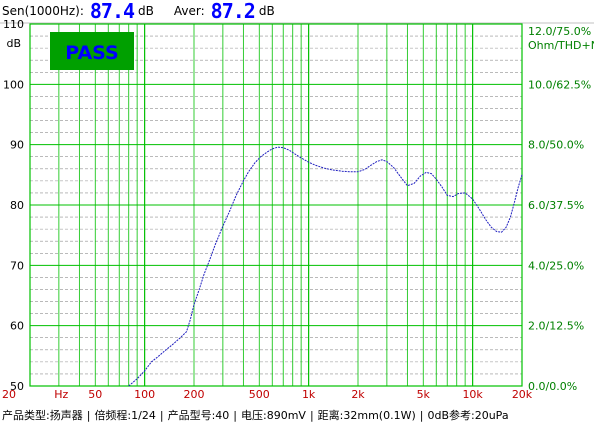 Image resolution: width=594 pixels, height=425 pixels. I want to click on left-tick-label: 100, so click(13, 84).